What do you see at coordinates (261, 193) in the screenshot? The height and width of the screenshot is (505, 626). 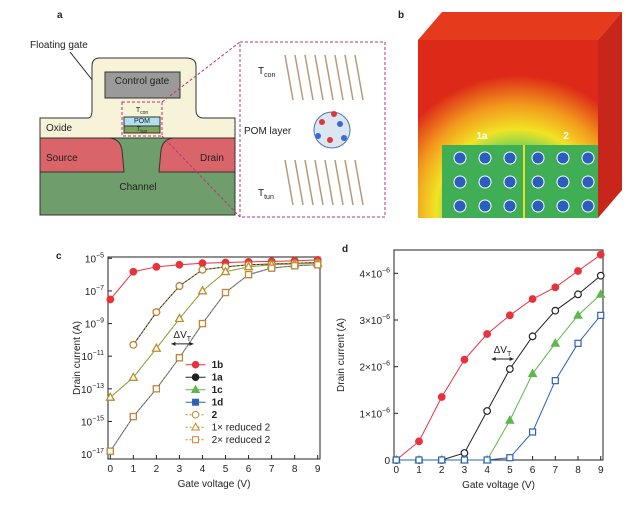 I see `label: T` at bounding box center [261, 193].